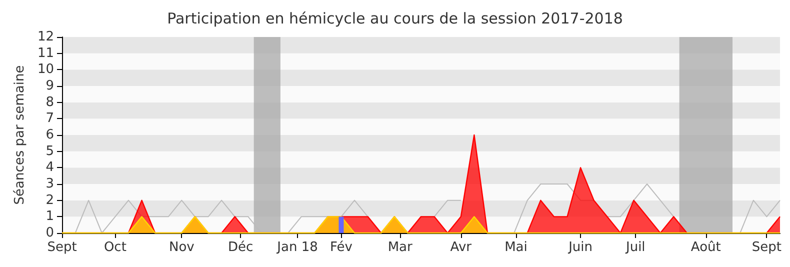 This screenshot has width=790, height=267. Describe the element at coordinates (395, 19) in the screenshot. I see `chart-title: Participation en hémicycle au cours de la session 2017-2018` at that location.